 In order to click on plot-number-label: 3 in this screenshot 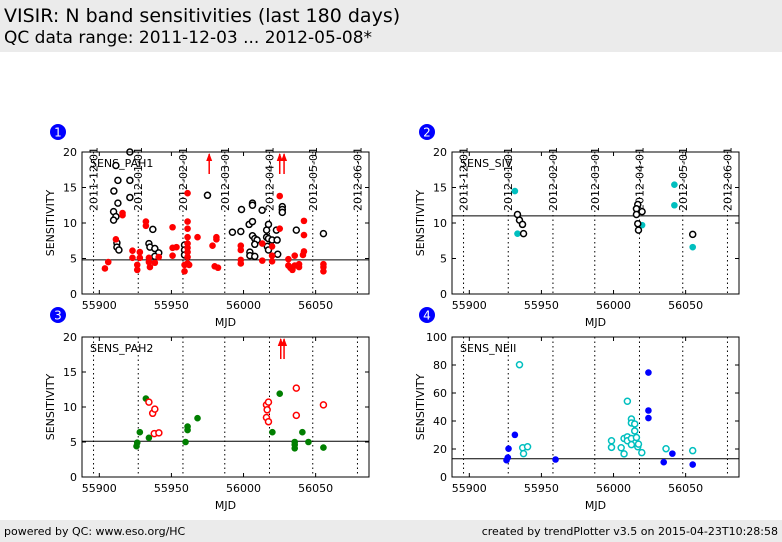, I will do `click(58, 316)`.